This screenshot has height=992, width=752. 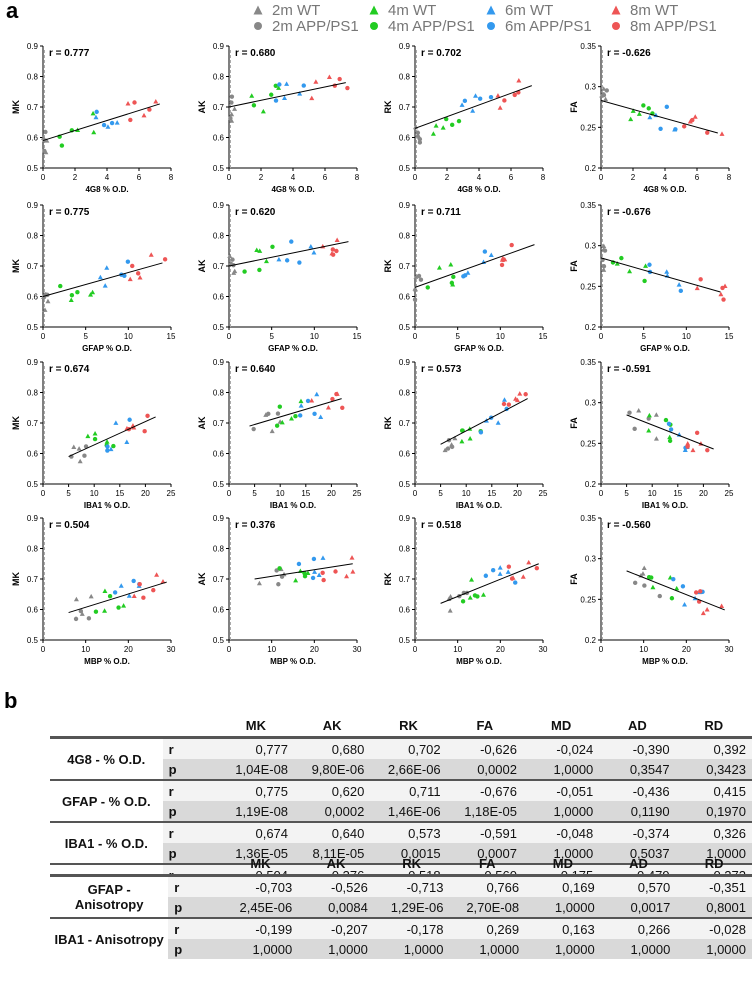 I want to click on y-axis-label: AK, so click(x=202, y=422).